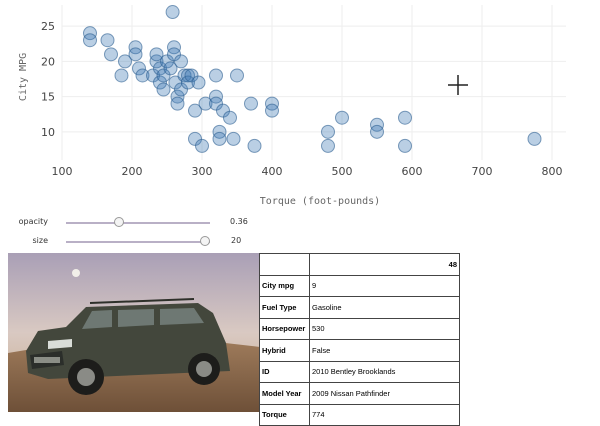 This screenshot has height=426, width=600. I want to click on field-key: Fuel Type, so click(284, 307).